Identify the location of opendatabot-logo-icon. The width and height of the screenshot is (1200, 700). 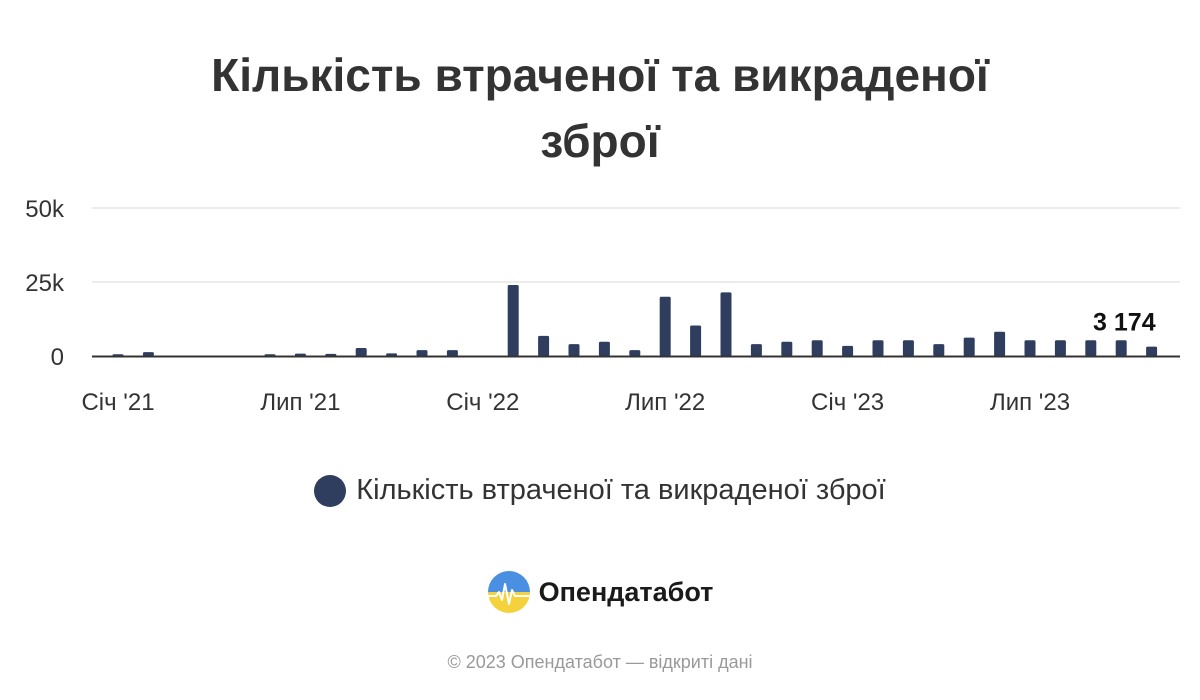
(508, 592).